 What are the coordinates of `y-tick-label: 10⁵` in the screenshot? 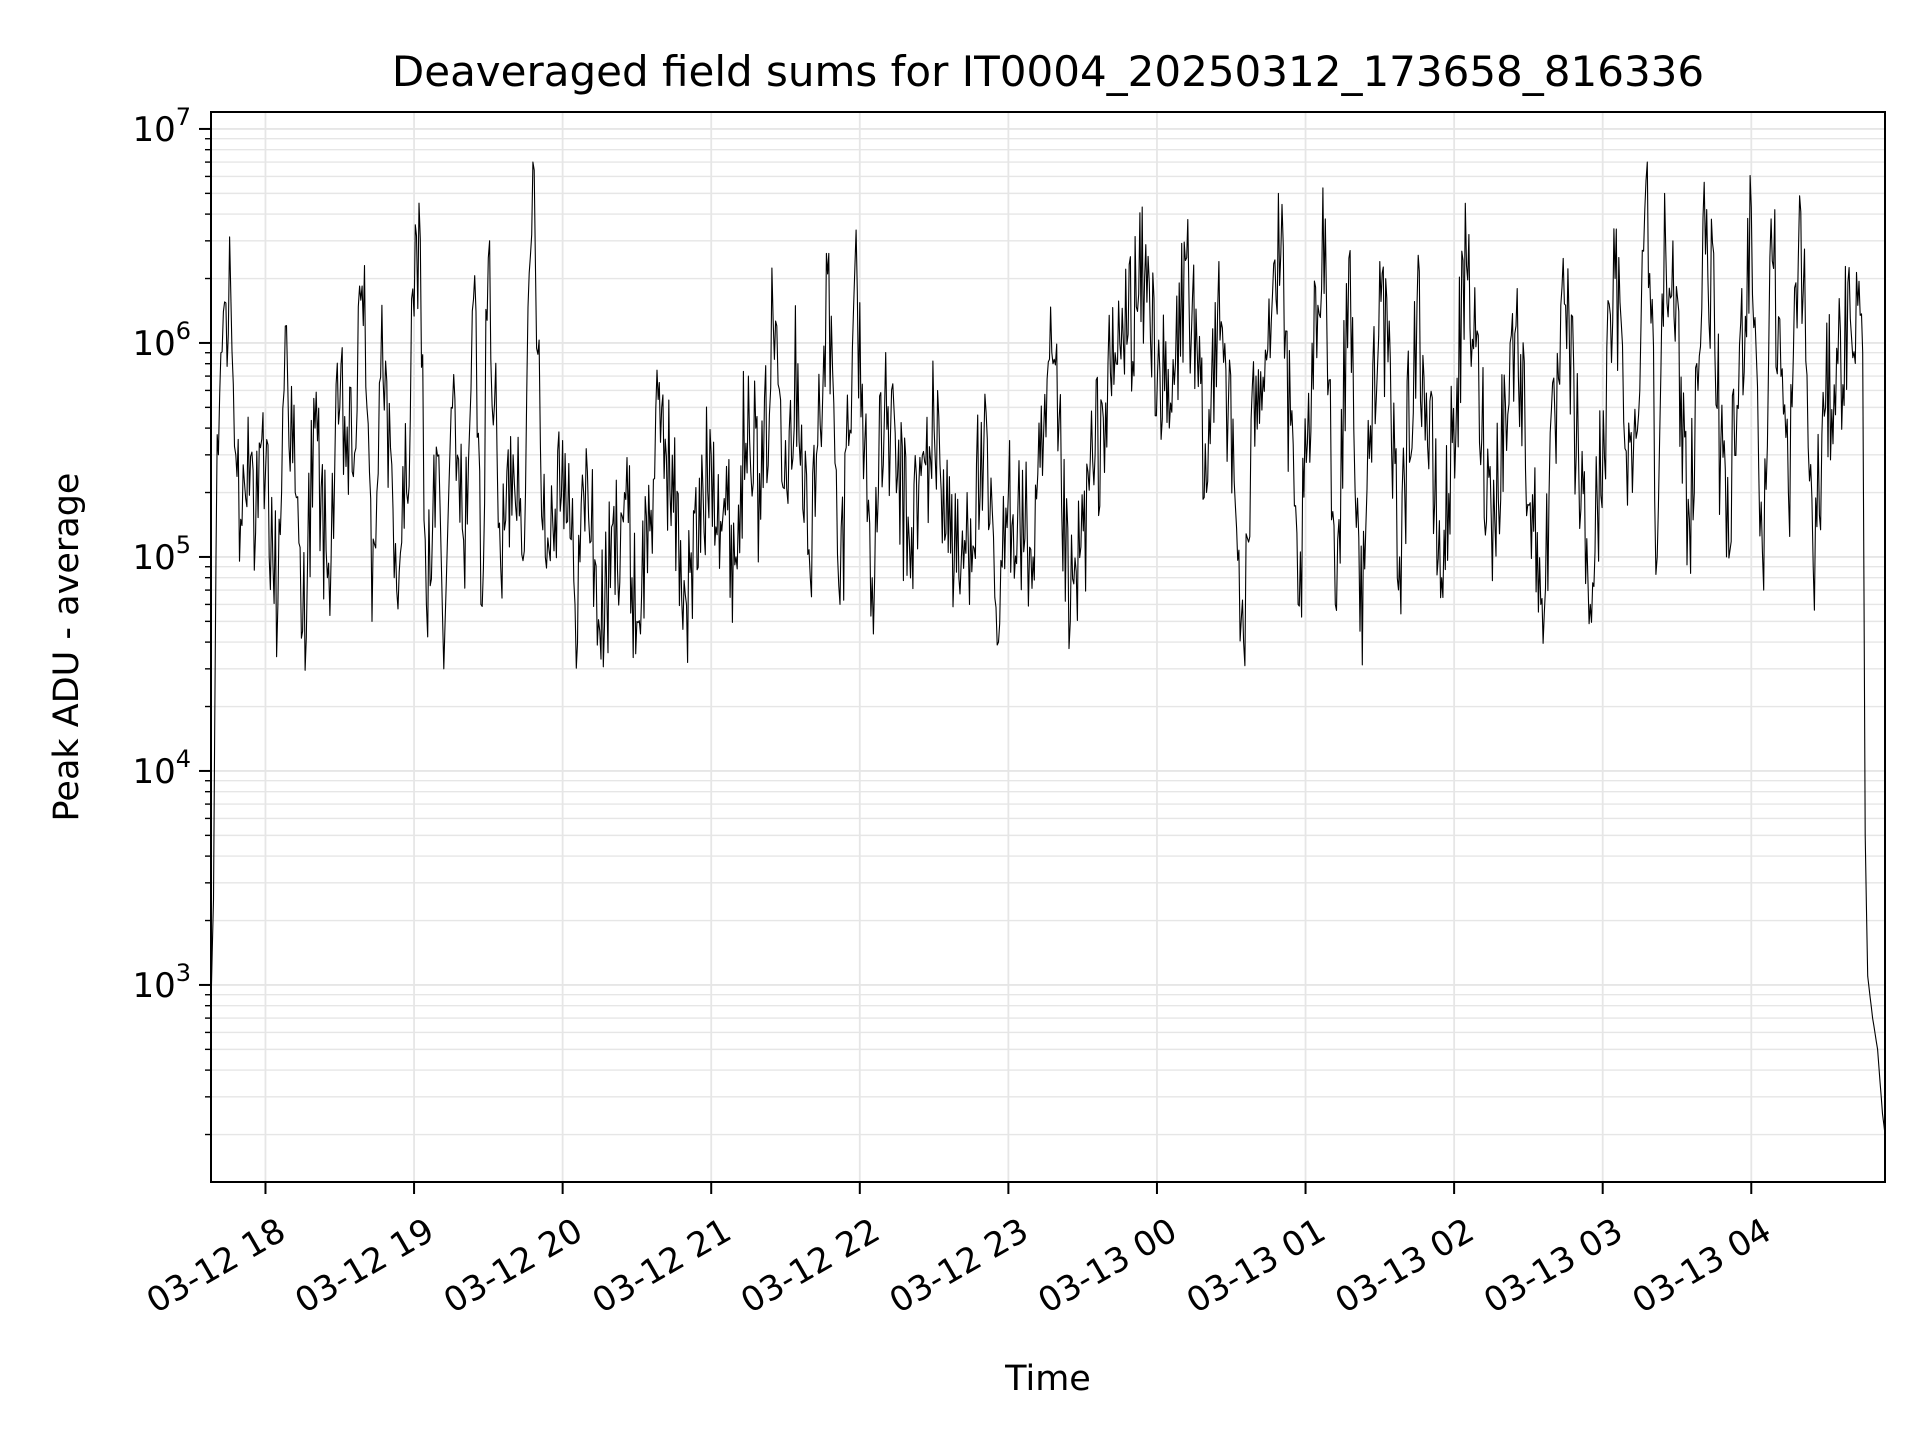 It's located at (161, 554).